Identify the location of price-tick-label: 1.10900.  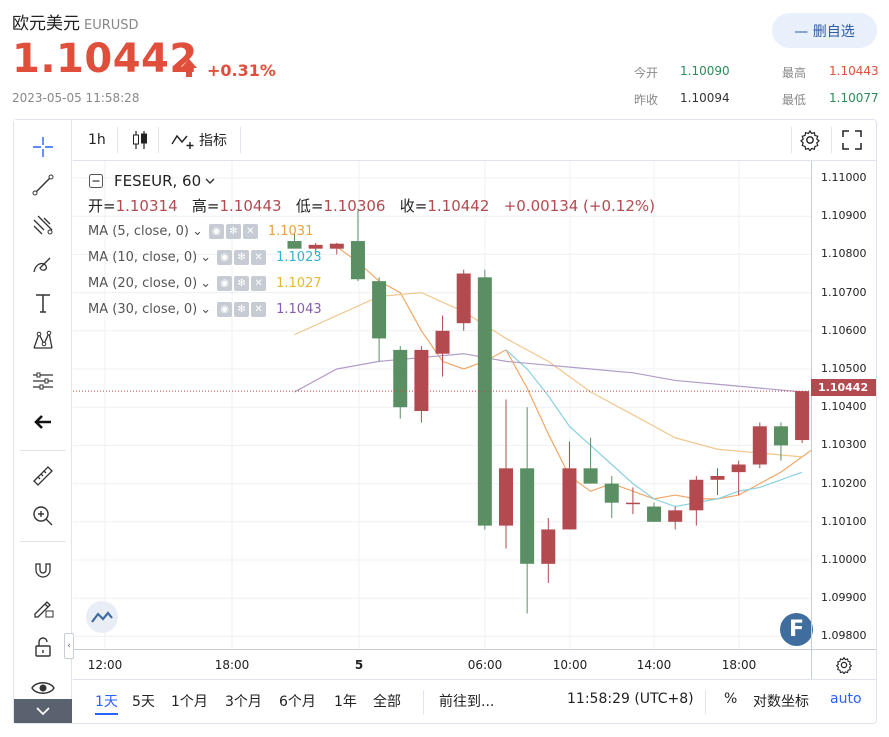
(844, 216).